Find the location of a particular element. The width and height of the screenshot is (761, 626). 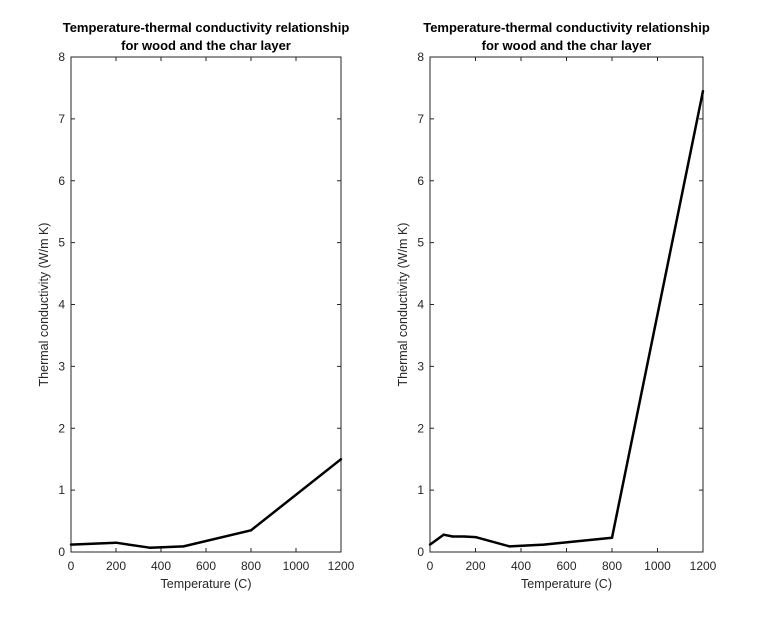

chart-0-xtick-label: 1000 is located at coordinates (296, 566).